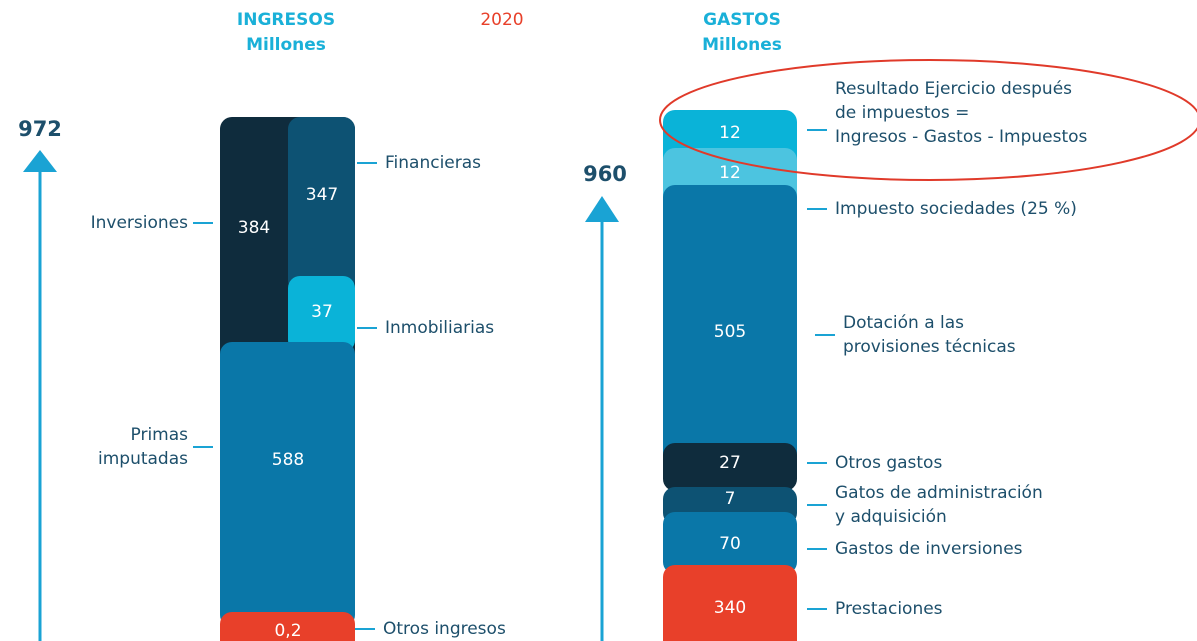  What do you see at coordinates (444, 629) in the screenshot?
I see `segment-label: Otros ingresos` at bounding box center [444, 629].